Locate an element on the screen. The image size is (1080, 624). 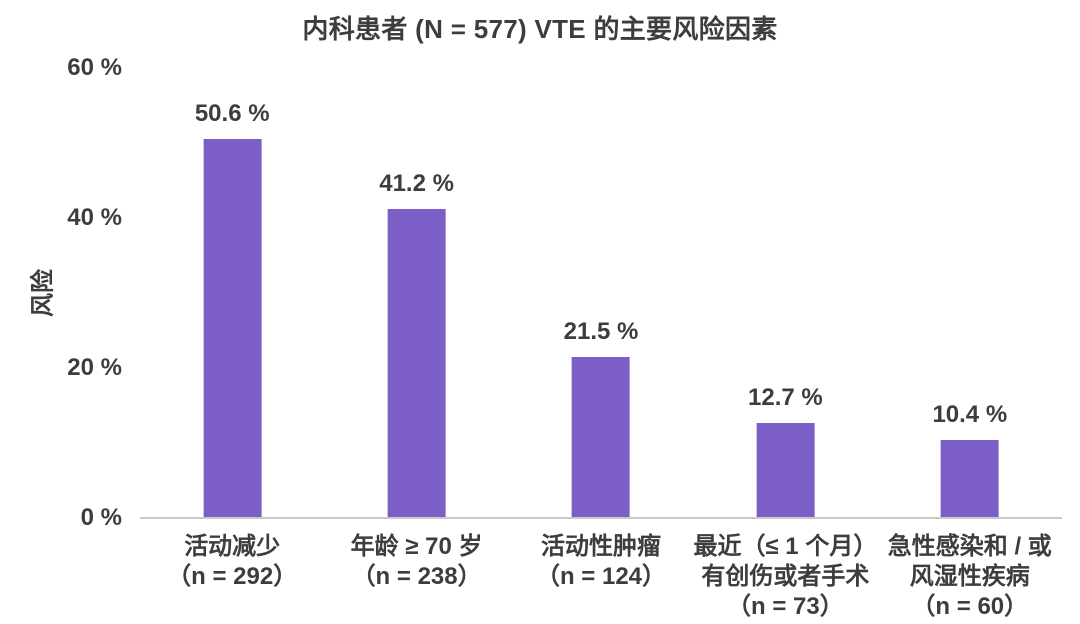
category-label-line: 最近（≤ 1 个月） is located at coordinates (785, 546).